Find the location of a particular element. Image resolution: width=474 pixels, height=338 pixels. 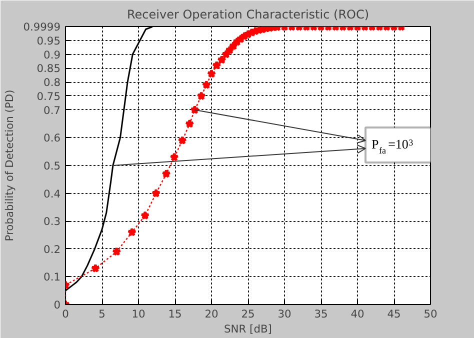

x-tick-label: 25 is located at coordinates (248, 314).